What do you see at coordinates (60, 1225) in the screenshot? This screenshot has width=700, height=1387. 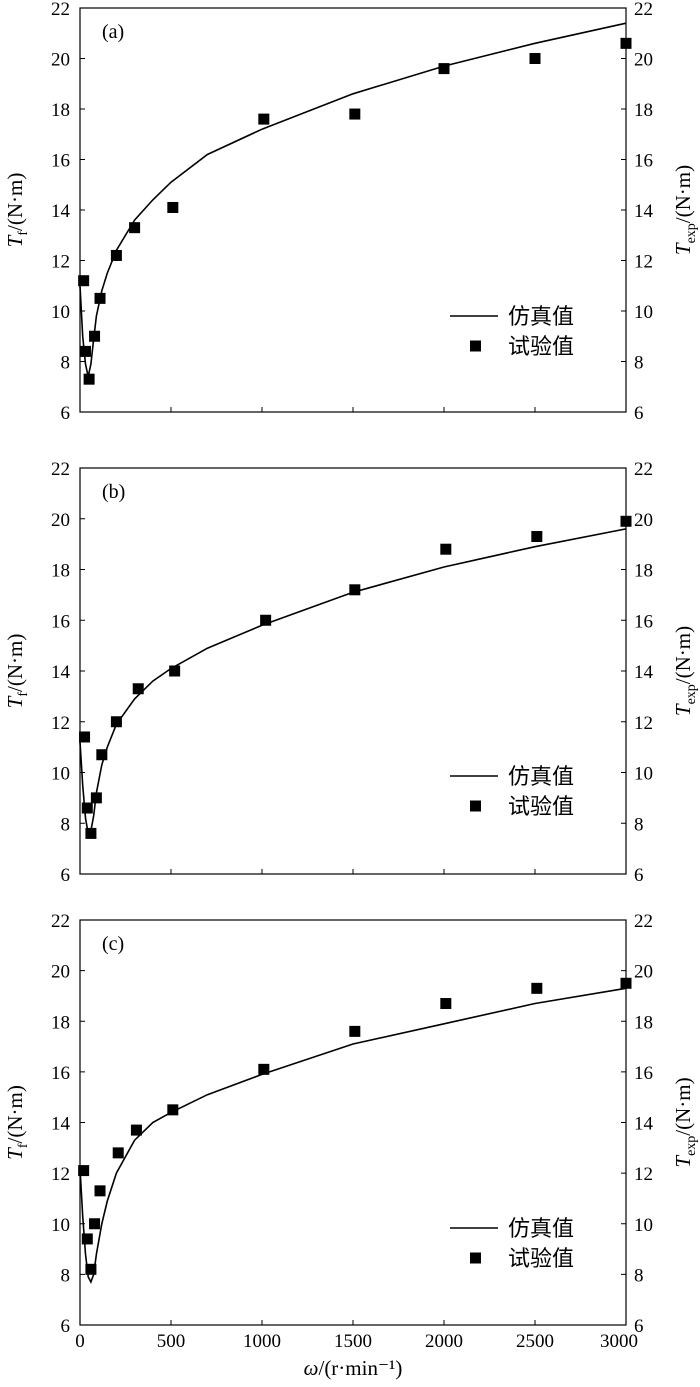 I see `y-tick-label-left: 10` at bounding box center [60, 1225].